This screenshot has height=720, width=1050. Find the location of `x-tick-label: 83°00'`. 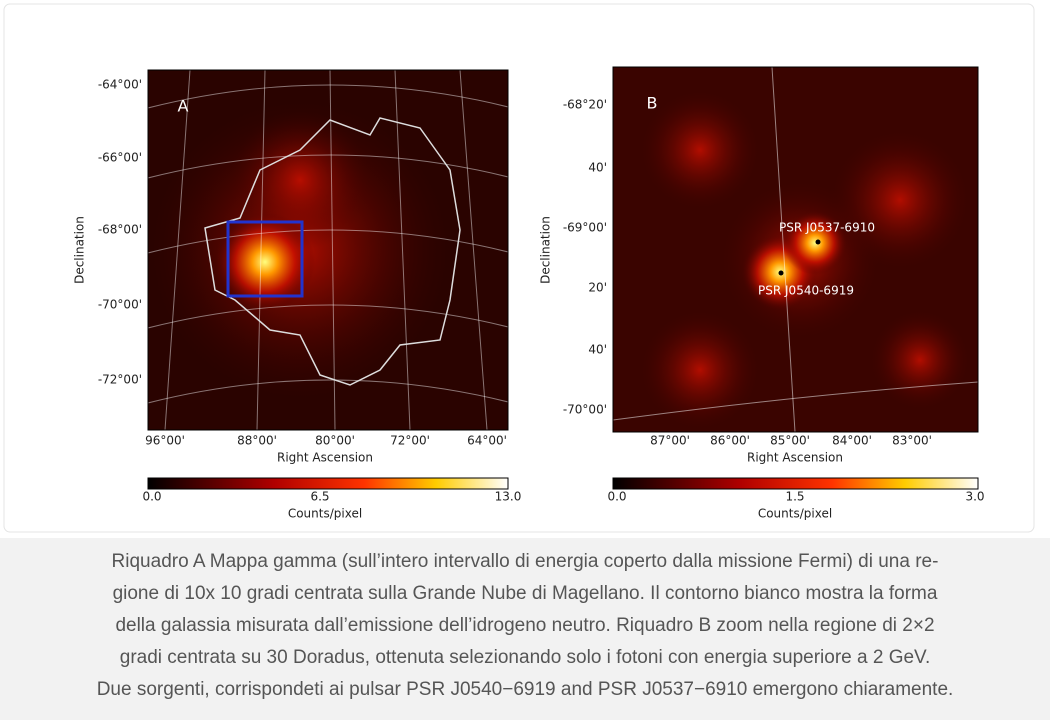

x-tick-label: 83°00' is located at coordinates (912, 441).